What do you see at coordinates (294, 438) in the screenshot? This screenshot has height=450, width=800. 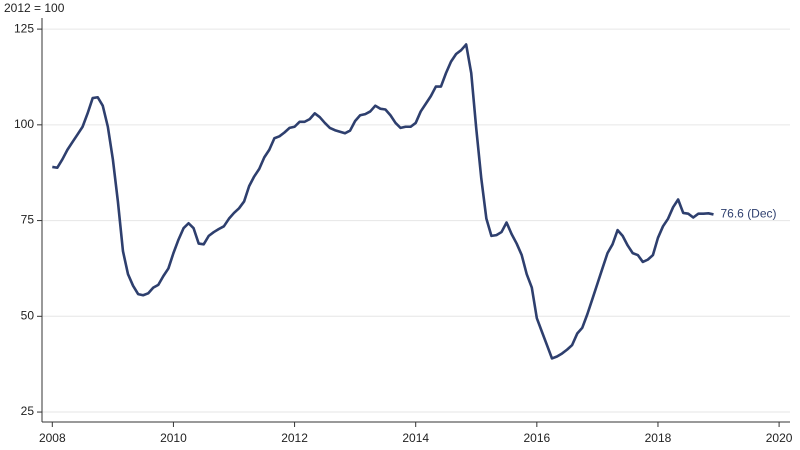 I see `x-tick-label: 2012` at bounding box center [294, 438].